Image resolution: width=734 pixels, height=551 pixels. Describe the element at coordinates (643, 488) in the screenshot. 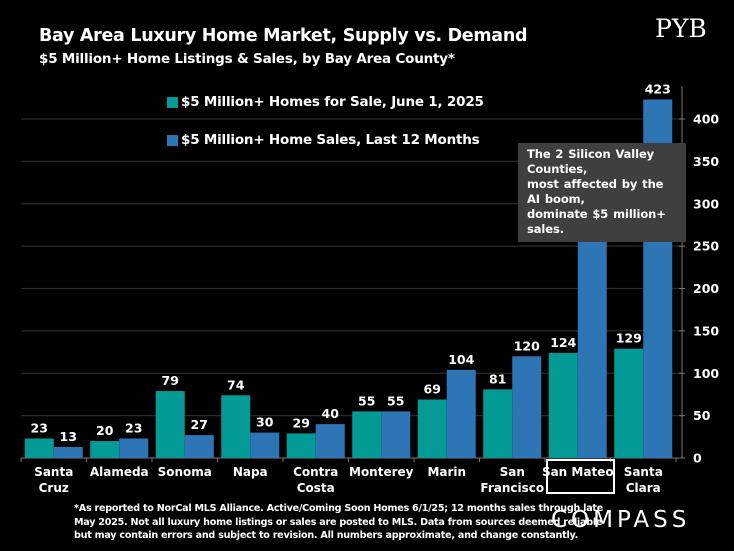

I see `x-tick-label: Clara` at that location.